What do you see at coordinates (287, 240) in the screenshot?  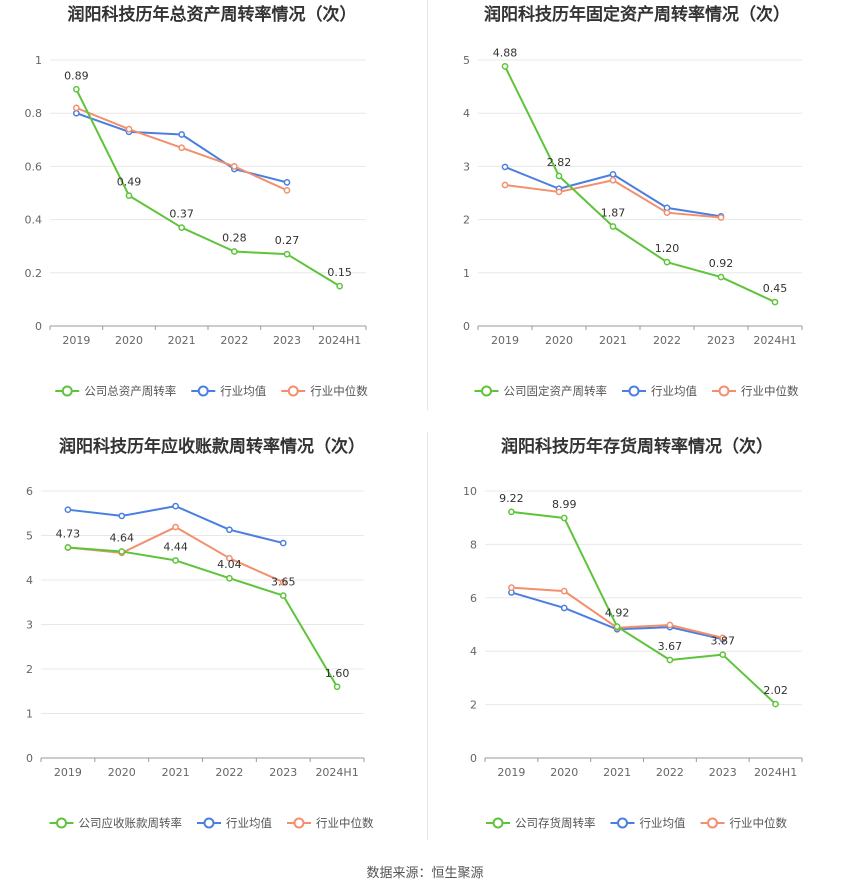 I see `data-label: 0.27` at bounding box center [287, 240].